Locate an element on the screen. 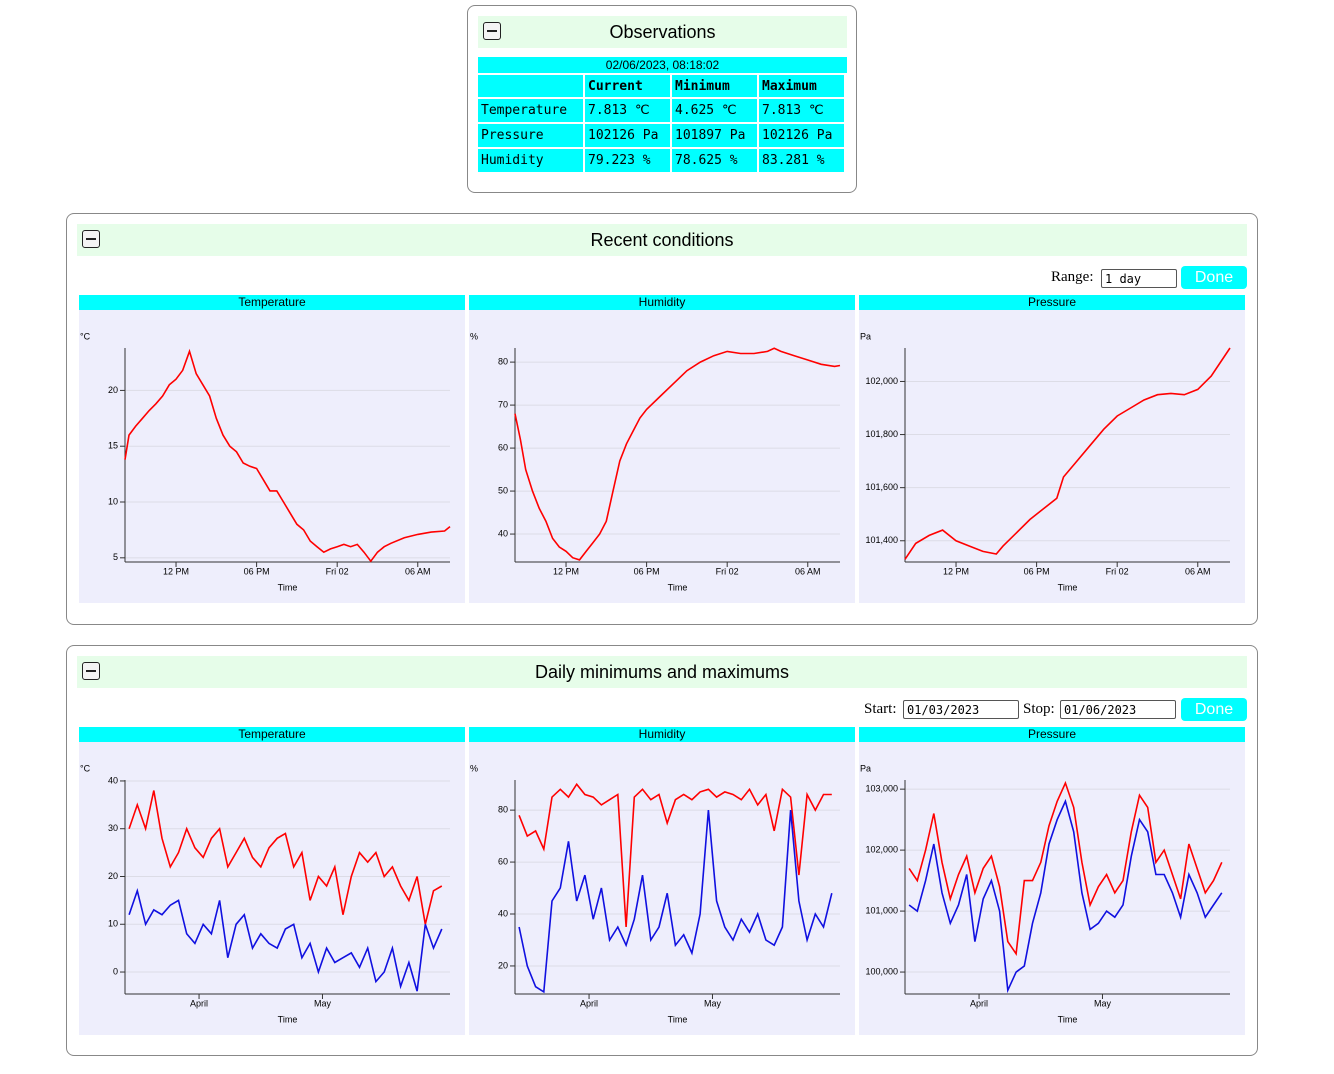 The image size is (1334, 1074). y-tick-label: 5 is located at coordinates (115, 557).